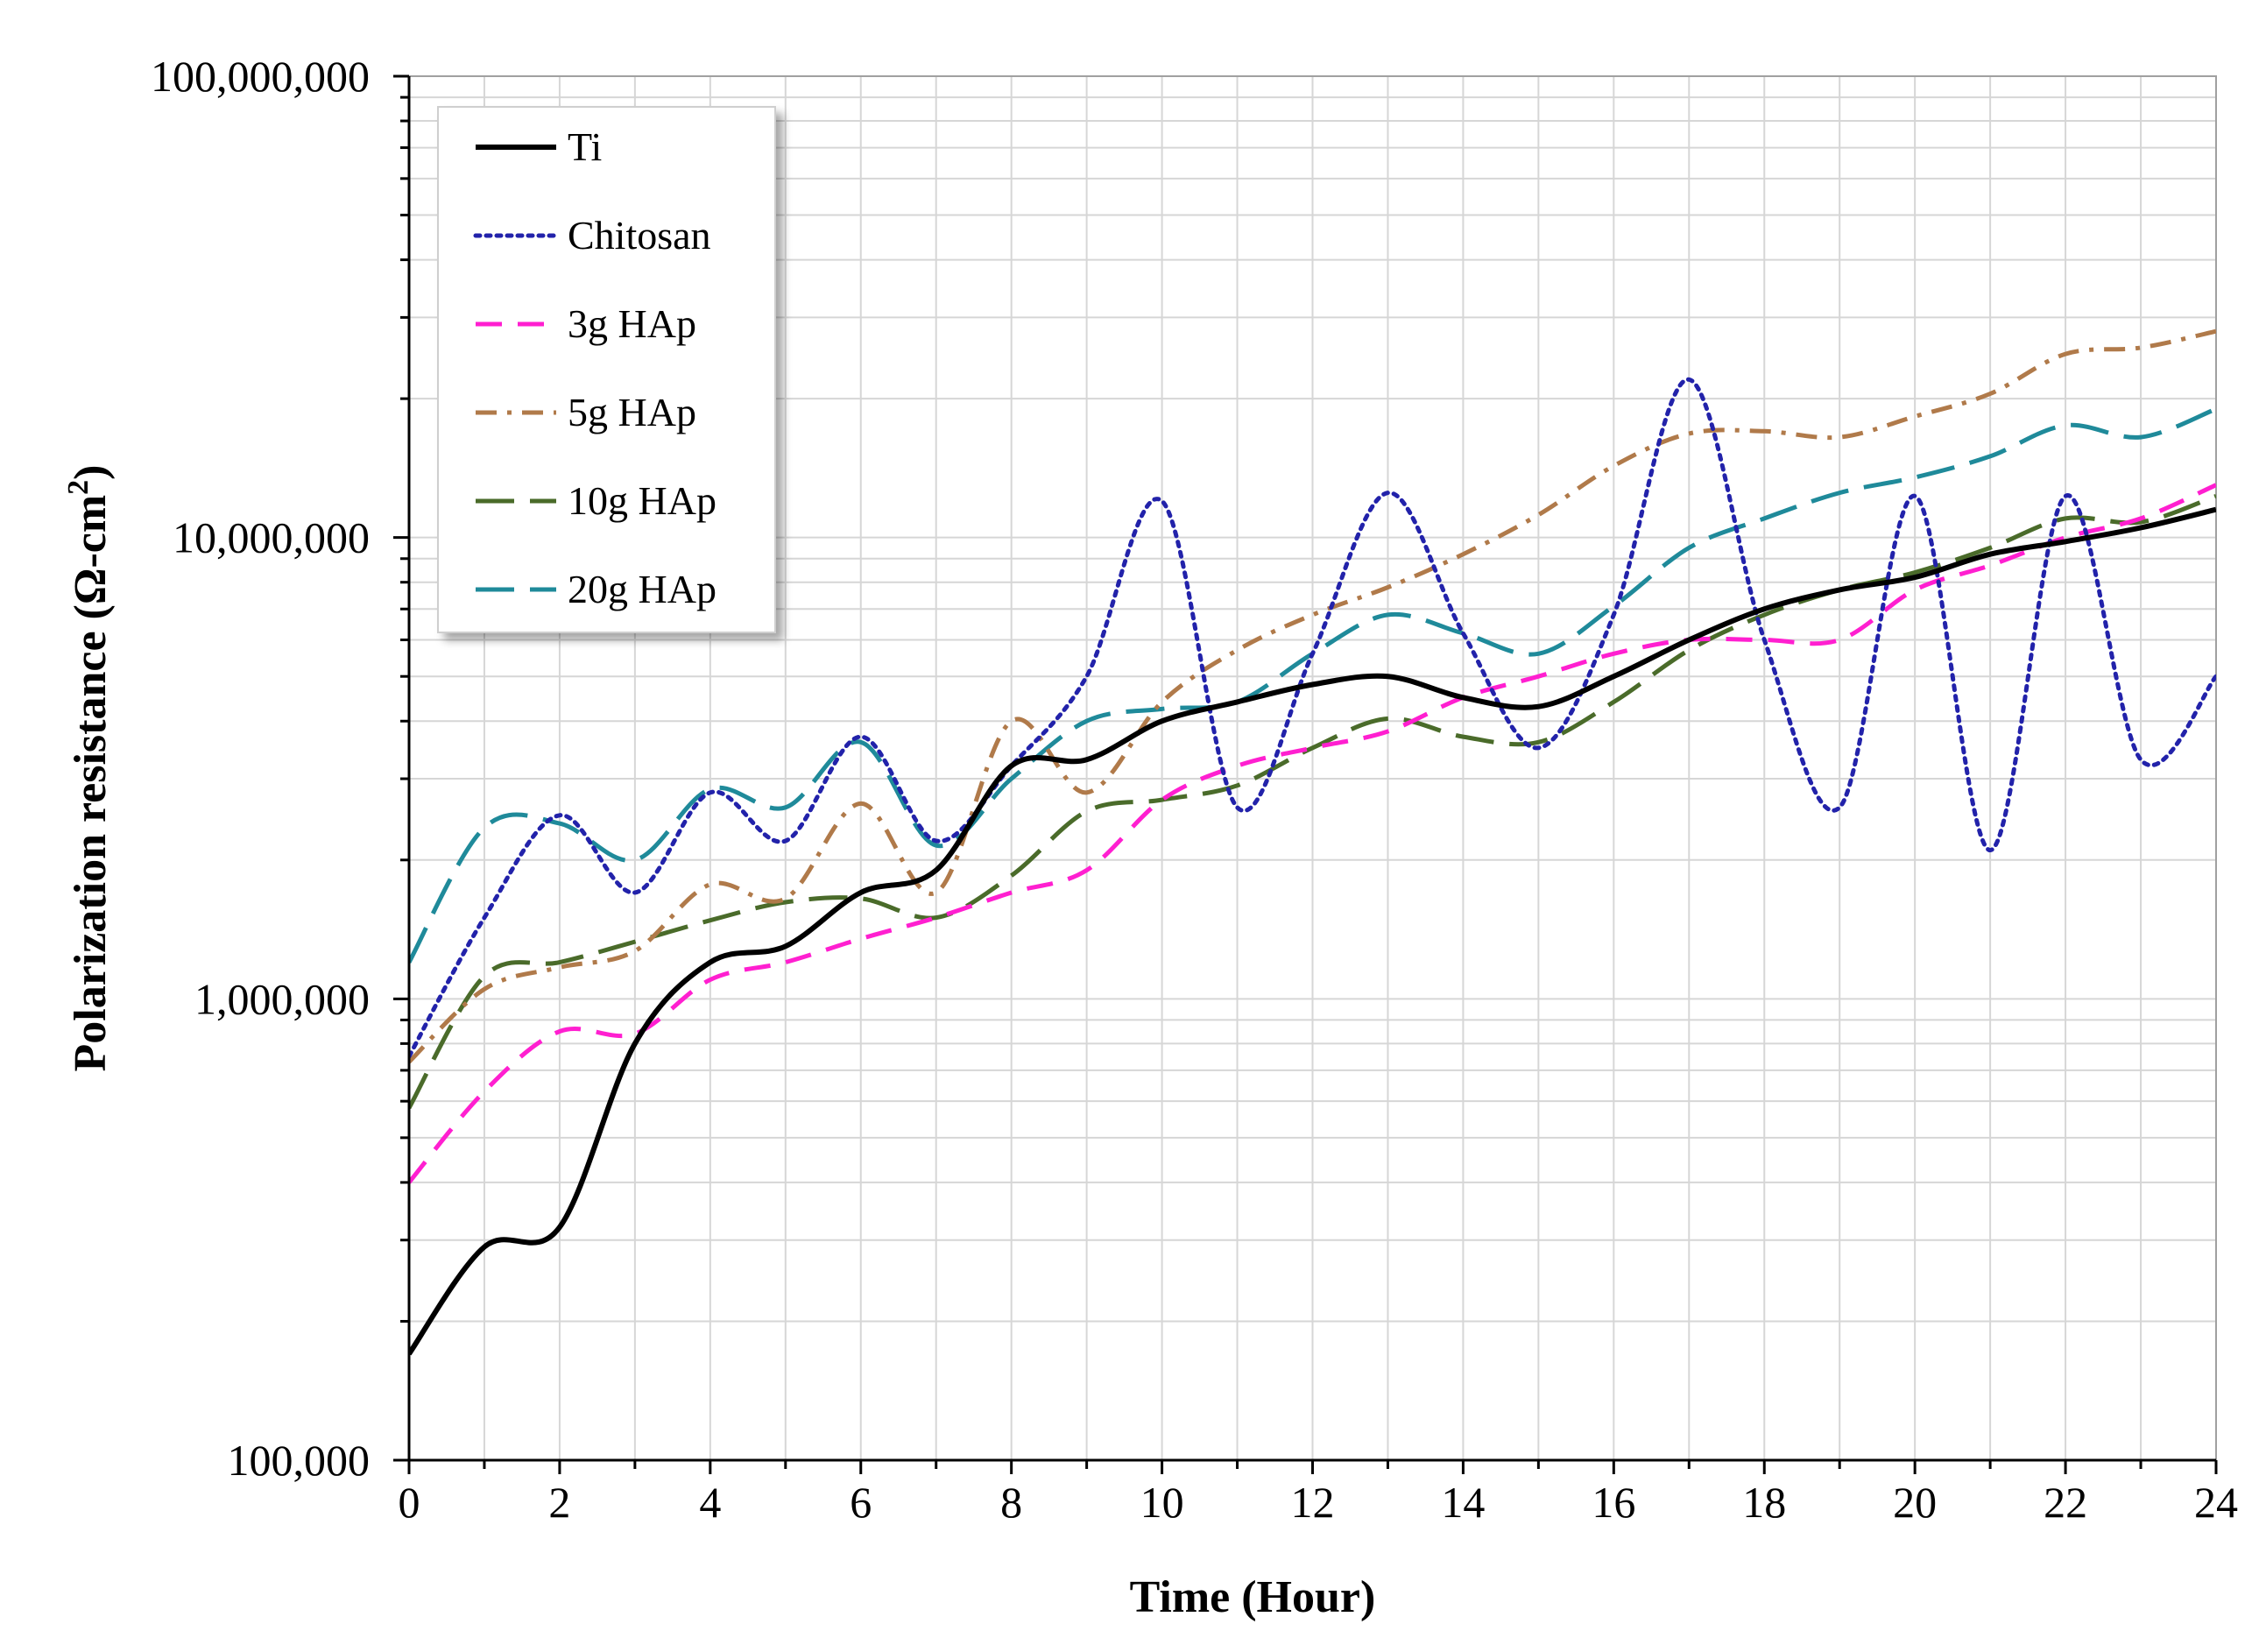 The width and height of the screenshot is (2266, 1652). Describe the element at coordinates (1253, 1597) in the screenshot. I see `x-axis-title: Time (Hour)` at that location.